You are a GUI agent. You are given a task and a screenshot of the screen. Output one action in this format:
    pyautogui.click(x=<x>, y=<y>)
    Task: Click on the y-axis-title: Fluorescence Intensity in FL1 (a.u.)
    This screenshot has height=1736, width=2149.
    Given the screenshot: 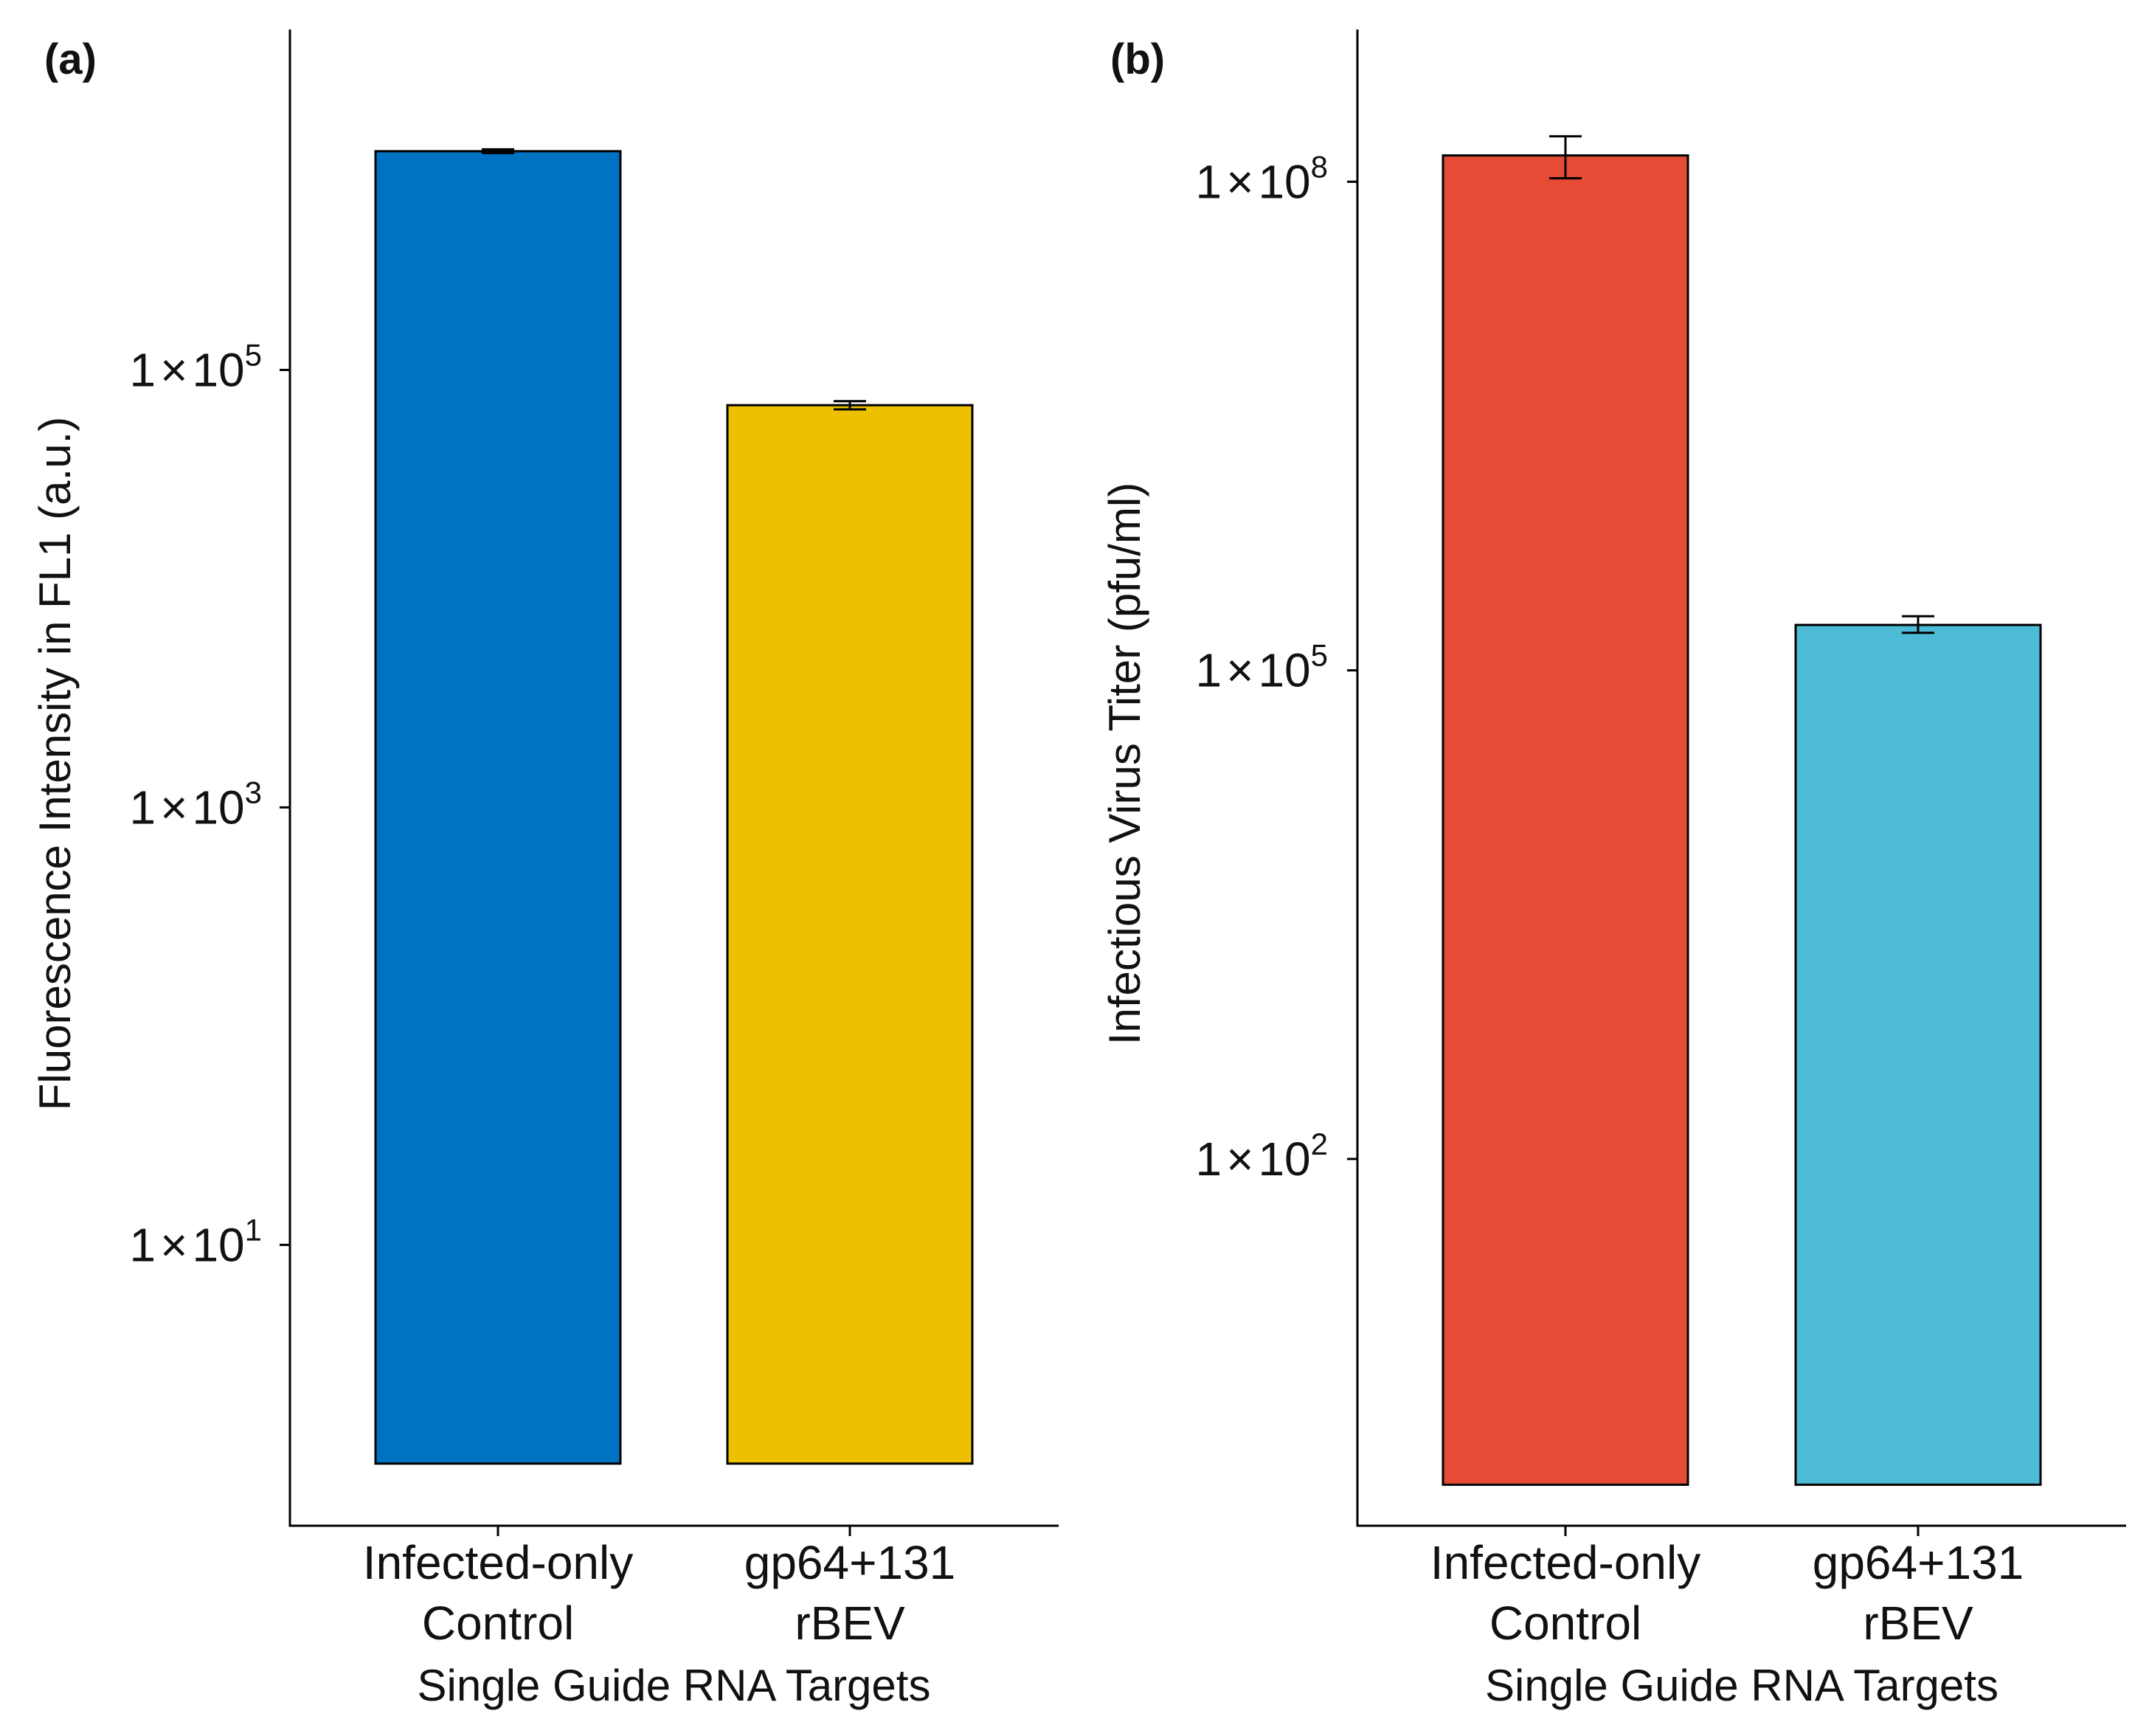 What is the action you would take?
    pyautogui.click(x=55, y=763)
    